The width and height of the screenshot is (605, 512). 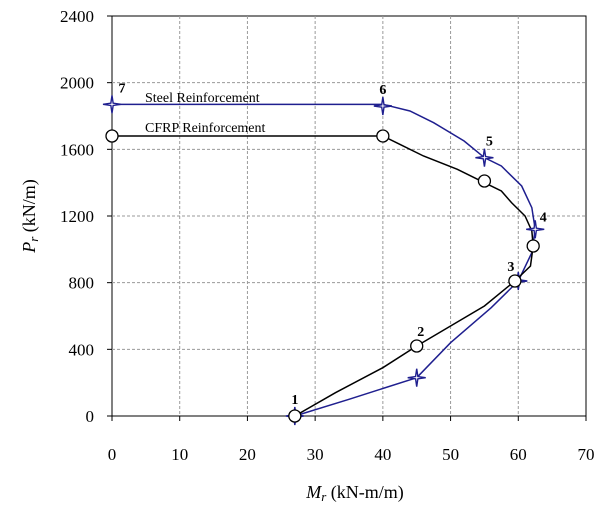 What do you see at coordinates (77, 16) in the screenshot?
I see `y-tick-label: 2400` at bounding box center [77, 16].